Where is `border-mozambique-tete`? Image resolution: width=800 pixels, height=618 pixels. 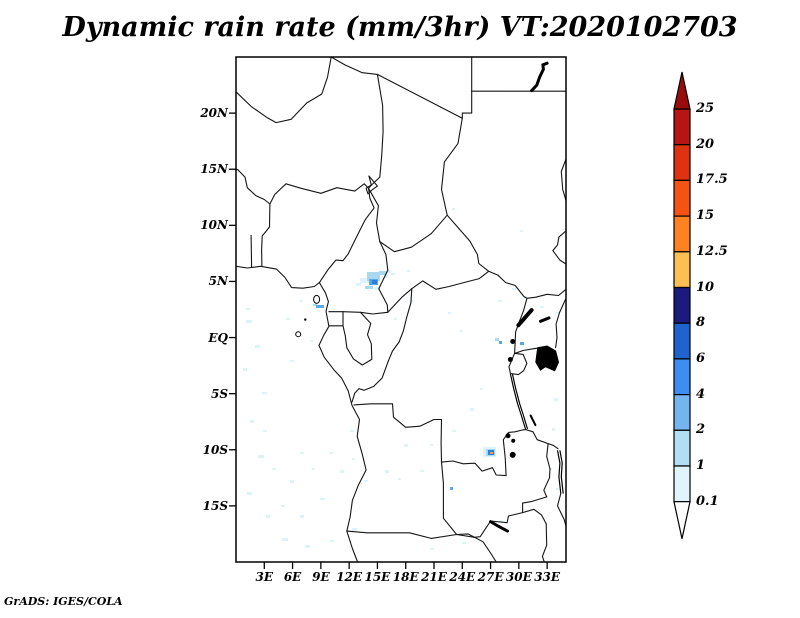
border-mozambique-tete is located at coordinates (534, 516).